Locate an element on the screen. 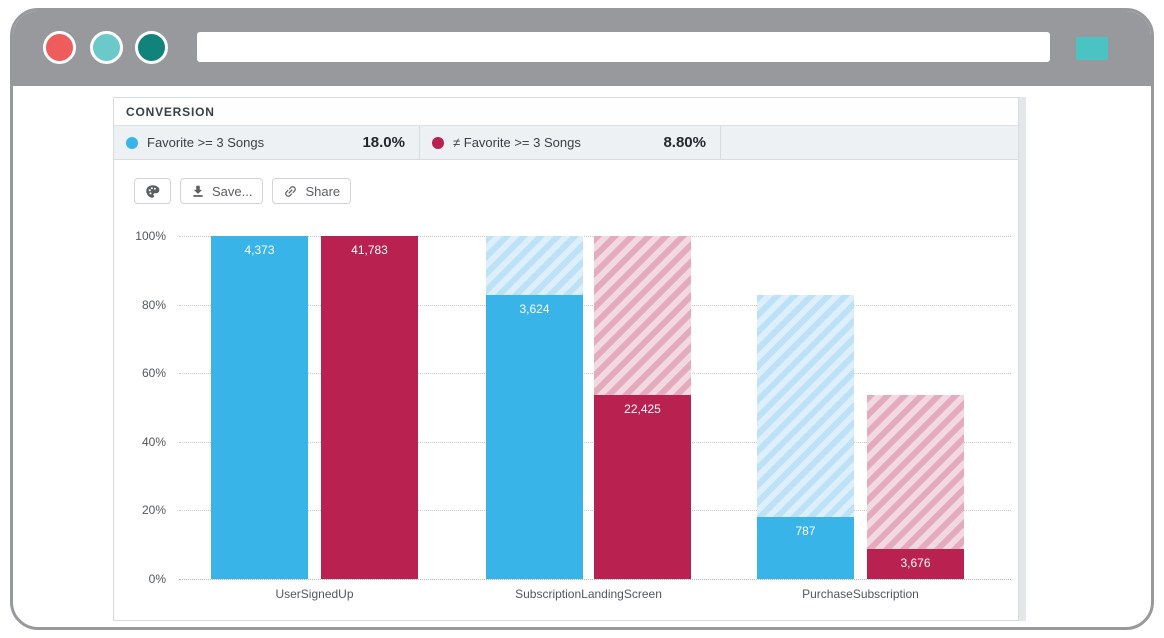 The width and height of the screenshot is (1164, 638). legend-item-not-favorite: ≠ Favorite >= 3 Songs 8.80% is located at coordinates (570, 142).